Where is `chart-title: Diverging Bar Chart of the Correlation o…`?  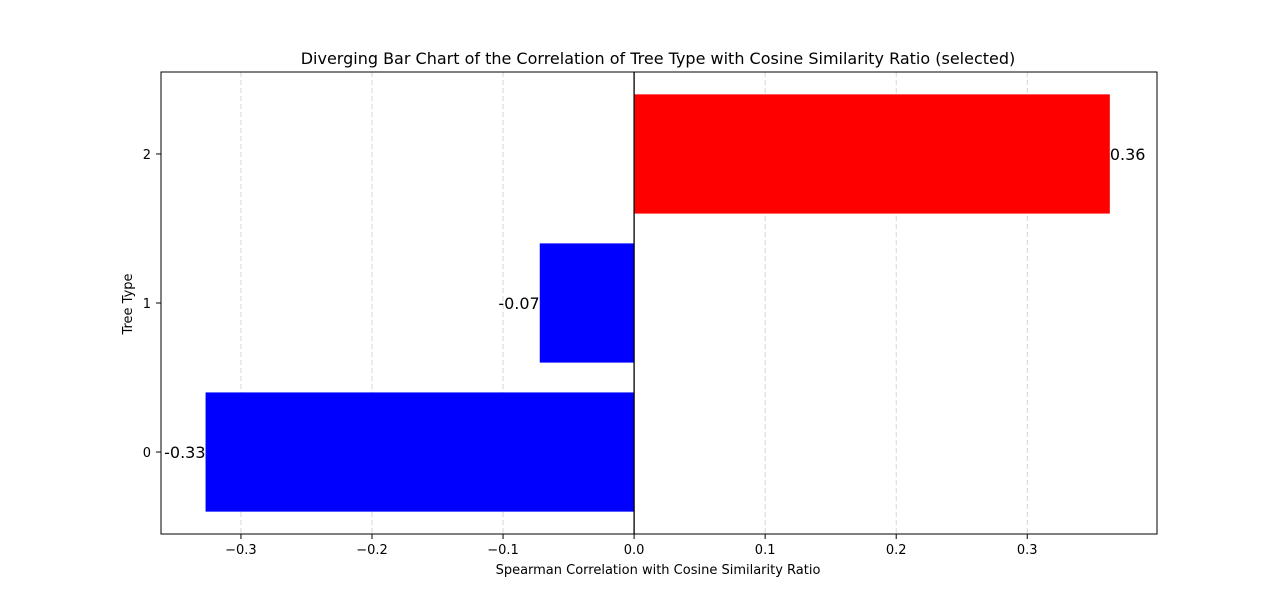
chart-title: Diverging Bar Chart of the Correlation o… is located at coordinates (658, 58).